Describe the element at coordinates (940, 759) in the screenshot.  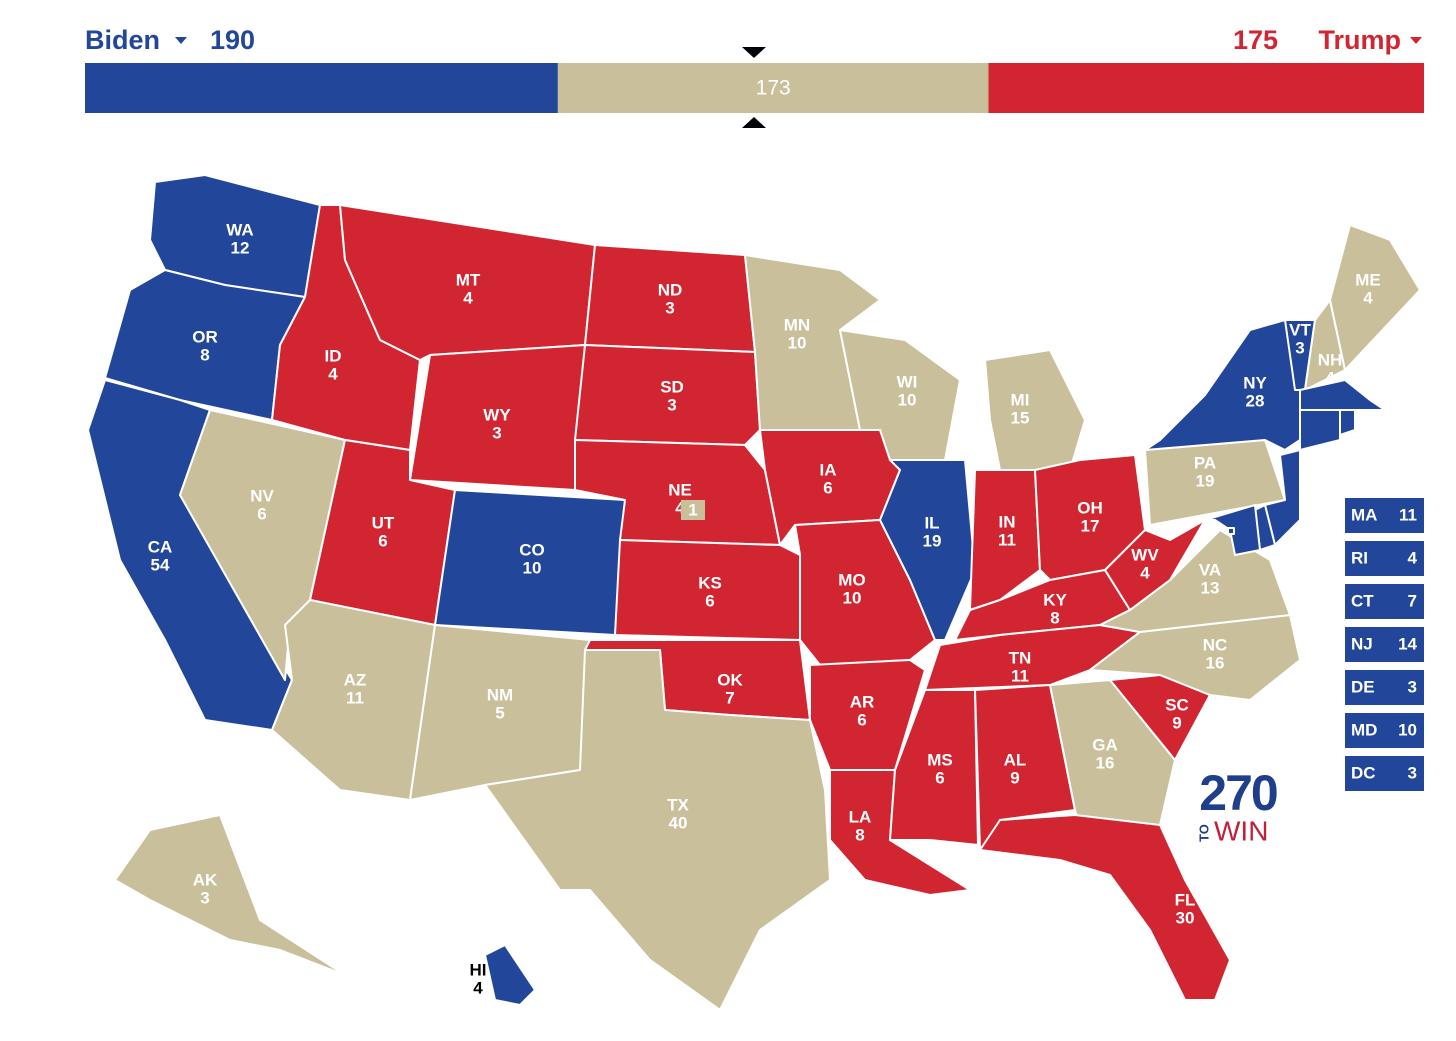
I see `state-abbr: MS` at that location.